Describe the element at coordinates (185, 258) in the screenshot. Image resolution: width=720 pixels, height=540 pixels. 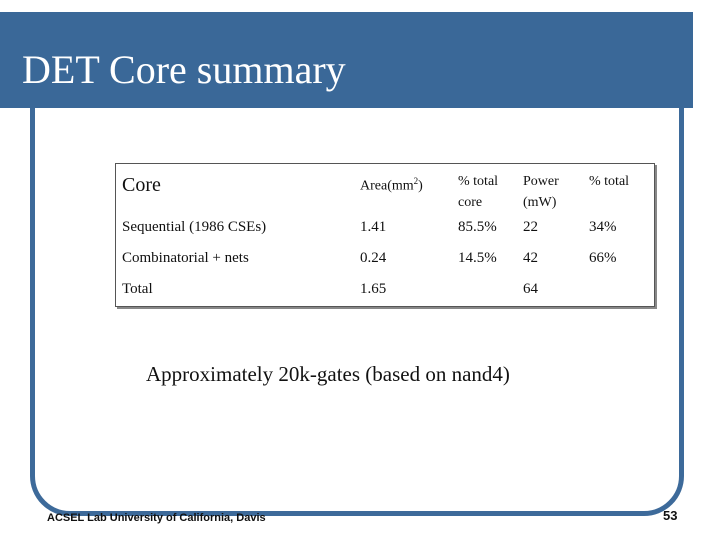
I see `row-label: Combinatorial + nets` at that location.